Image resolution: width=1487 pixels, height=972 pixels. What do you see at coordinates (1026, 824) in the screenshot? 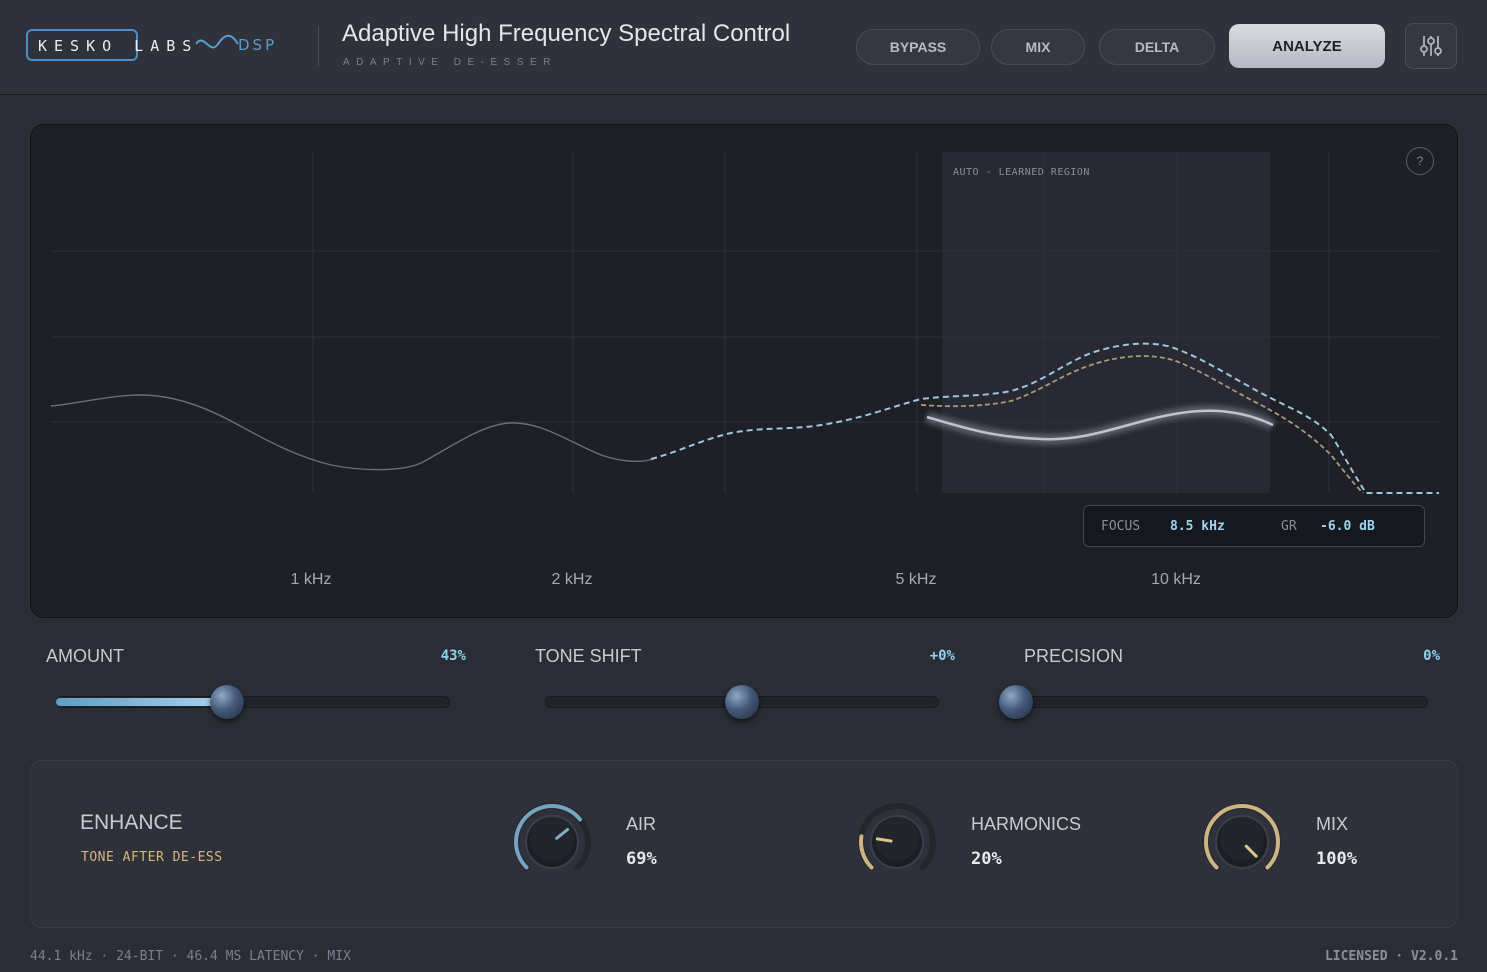
I see `harmonics-label: HARMONICS` at bounding box center [1026, 824].